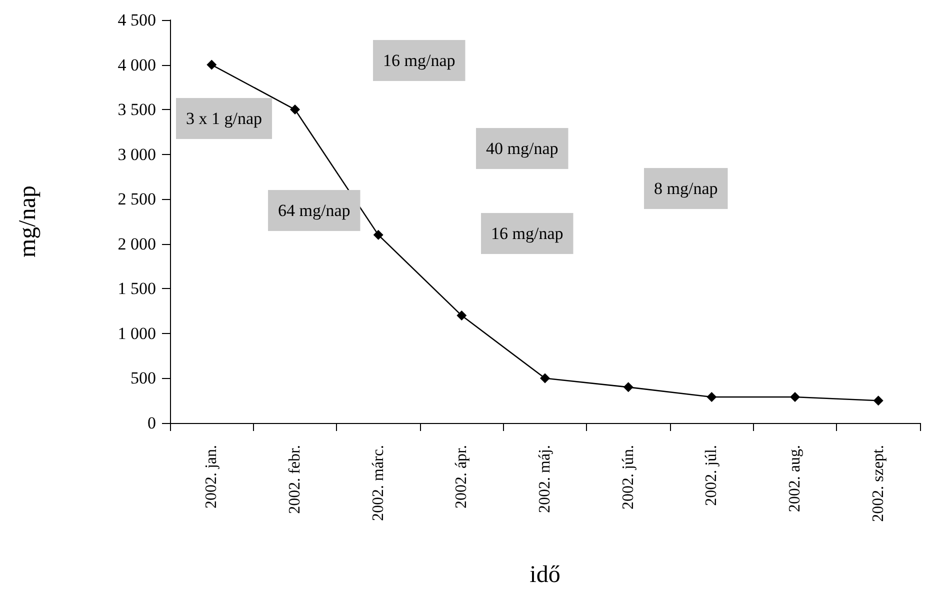  What do you see at coordinates (137, 333) in the screenshot?
I see `y-tick-label: 1 000` at bounding box center [137, 333].